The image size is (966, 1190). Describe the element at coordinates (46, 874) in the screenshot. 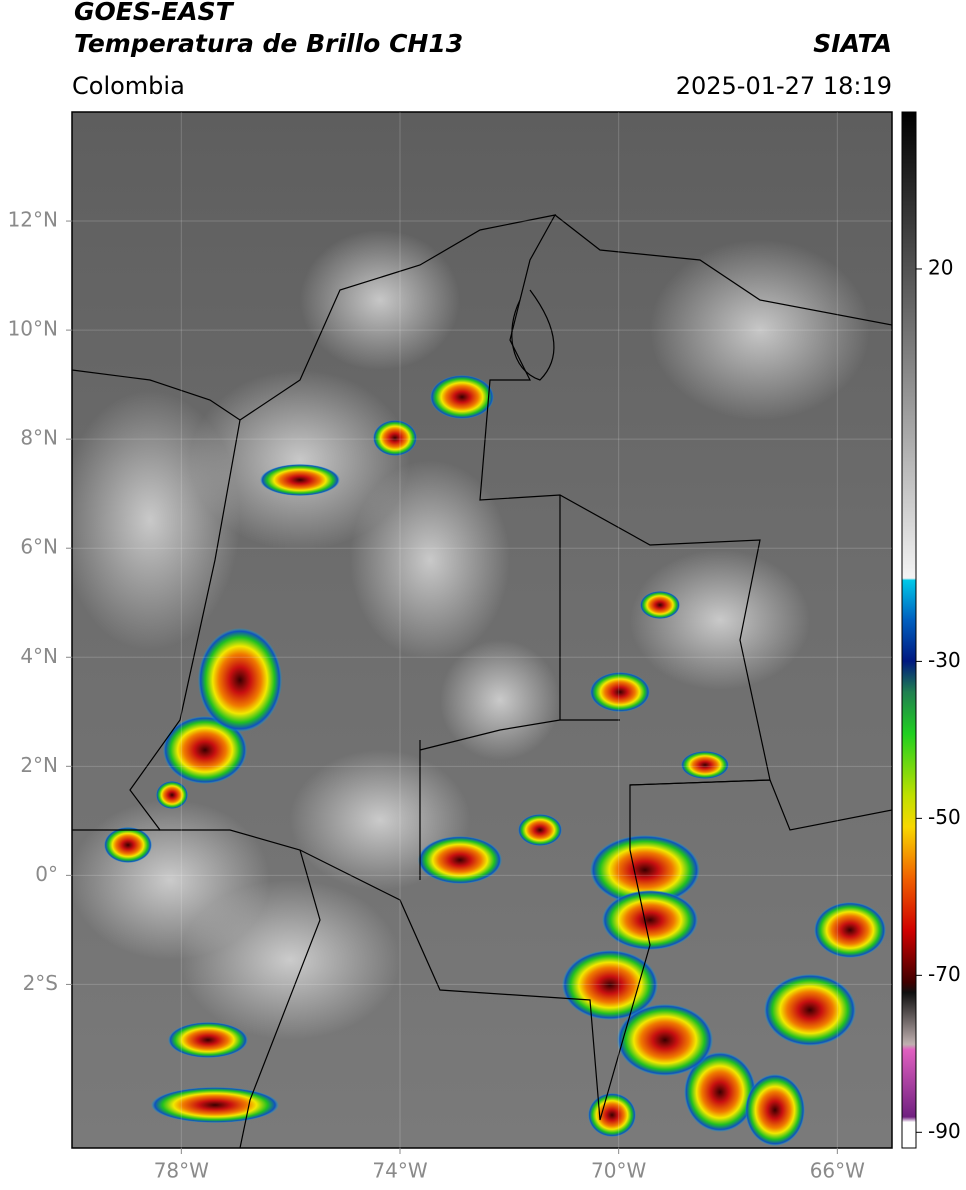

I see `y-tick-label: 0°` at that location.